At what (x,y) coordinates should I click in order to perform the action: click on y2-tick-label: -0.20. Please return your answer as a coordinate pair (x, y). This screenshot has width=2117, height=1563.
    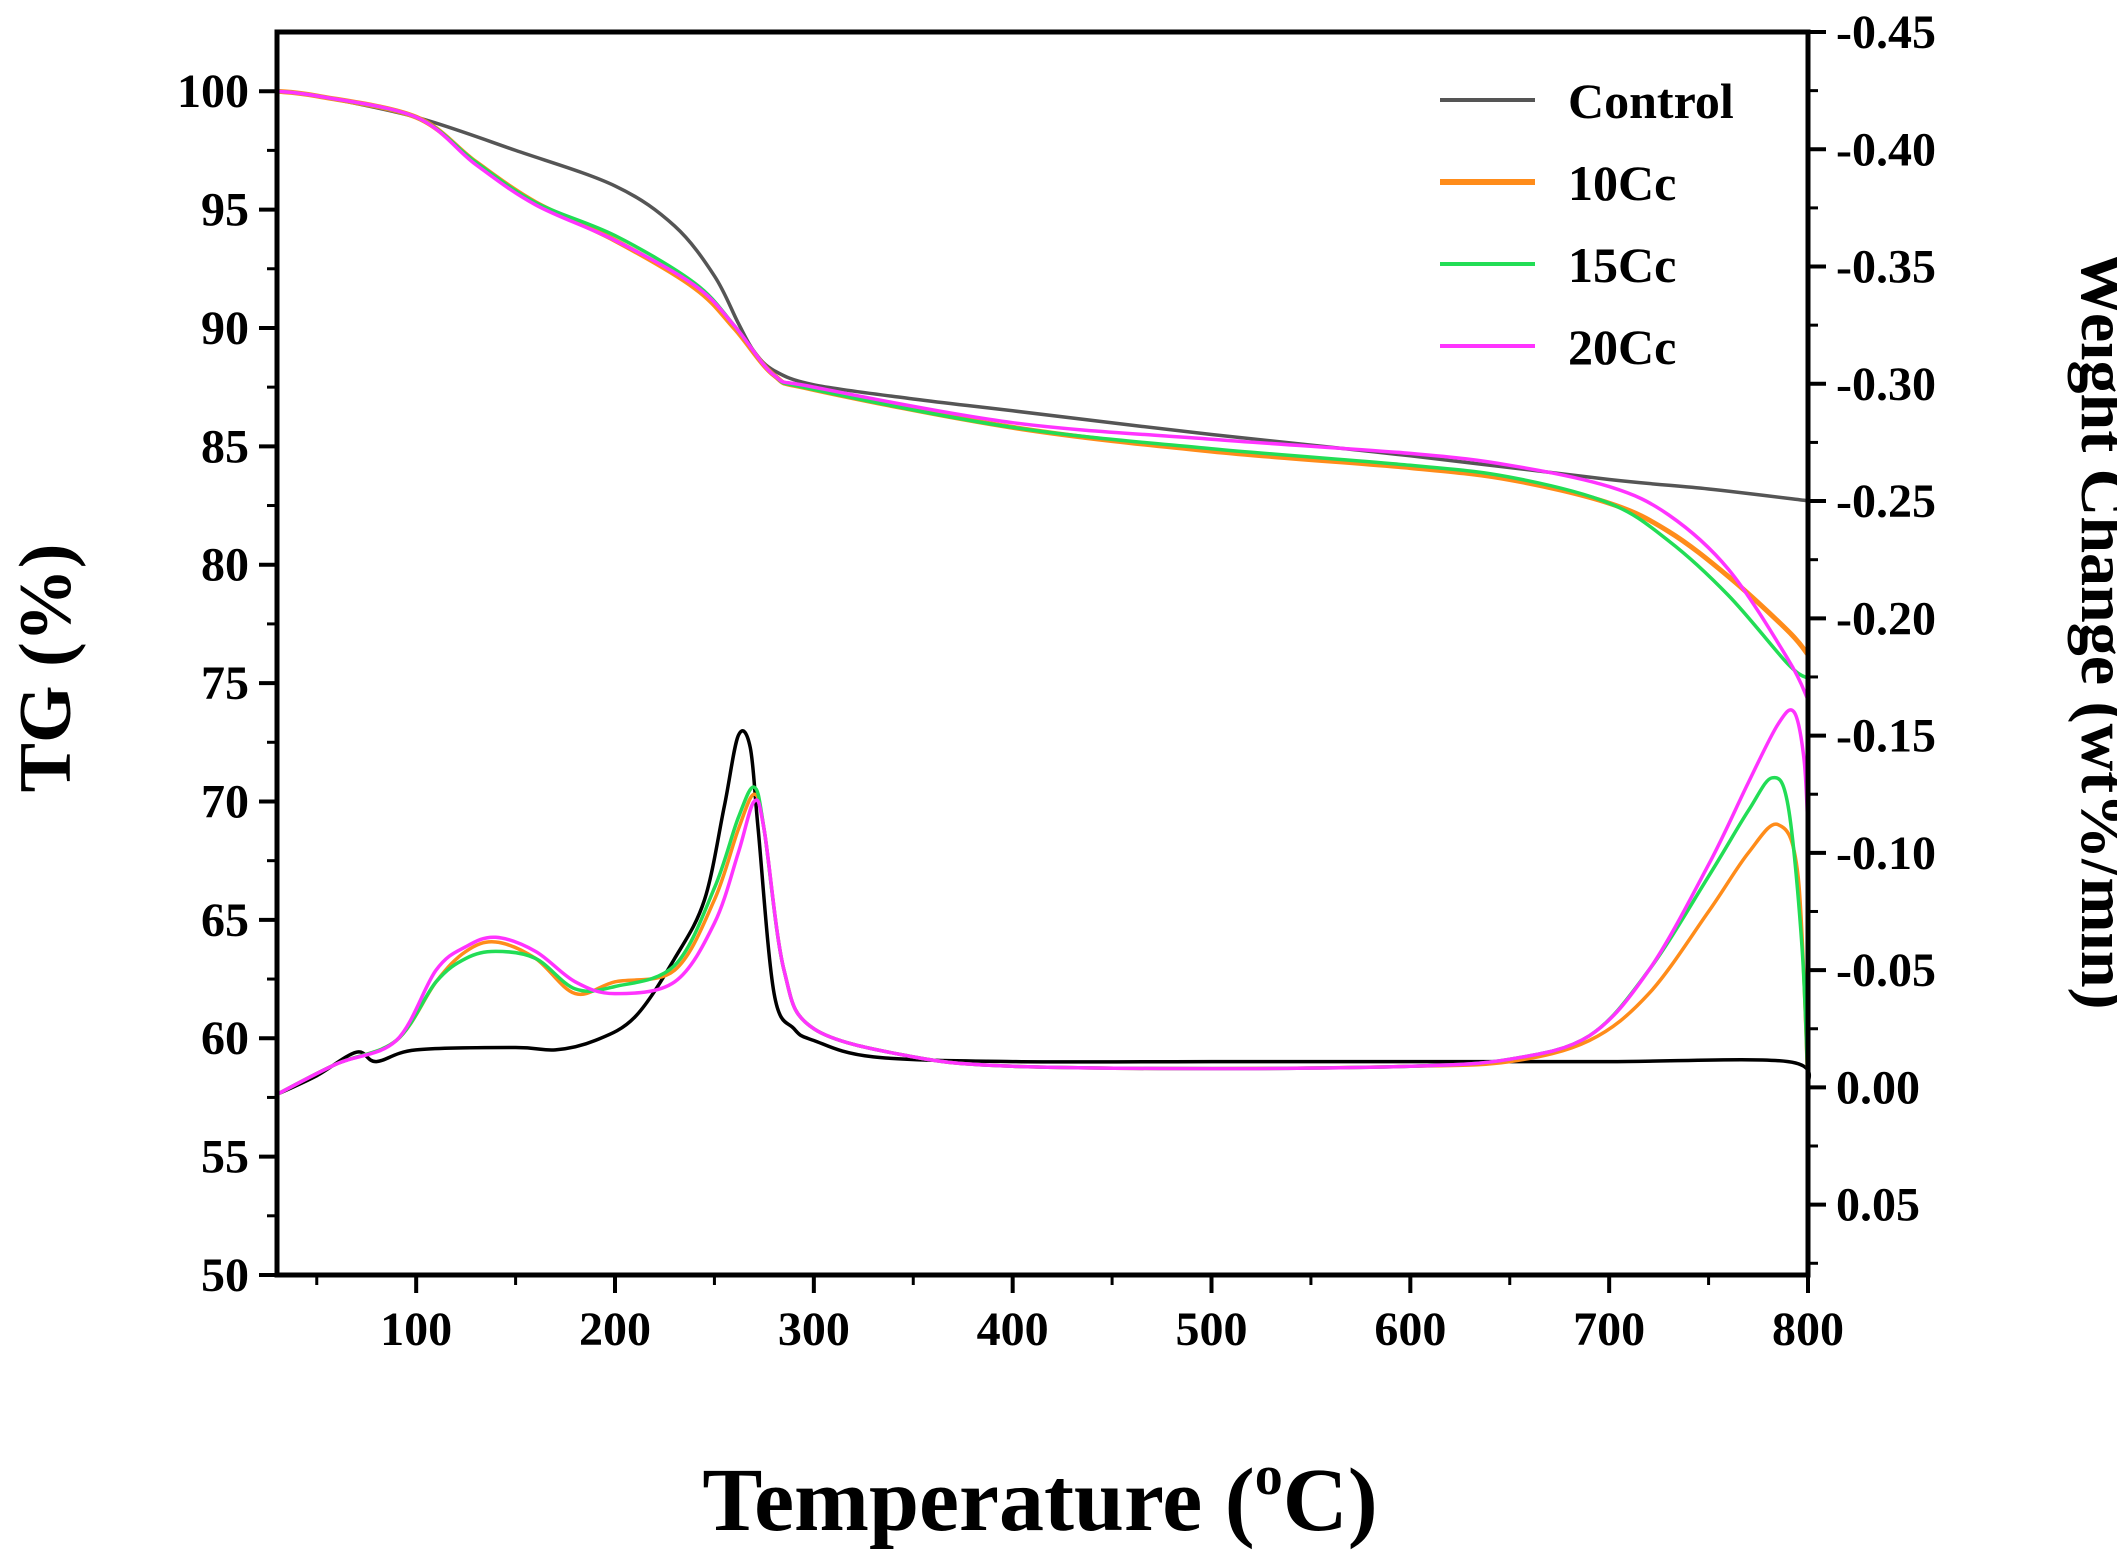
    Looking at the image, I should click on (1886, 618).